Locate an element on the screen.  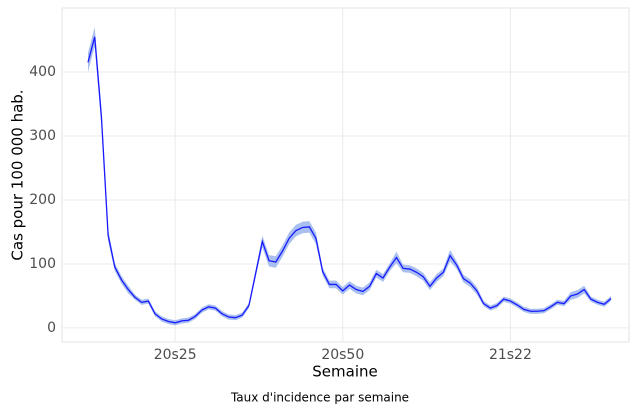
caption: Taux d'incidence par semaine is located at coordinates (319, 398).